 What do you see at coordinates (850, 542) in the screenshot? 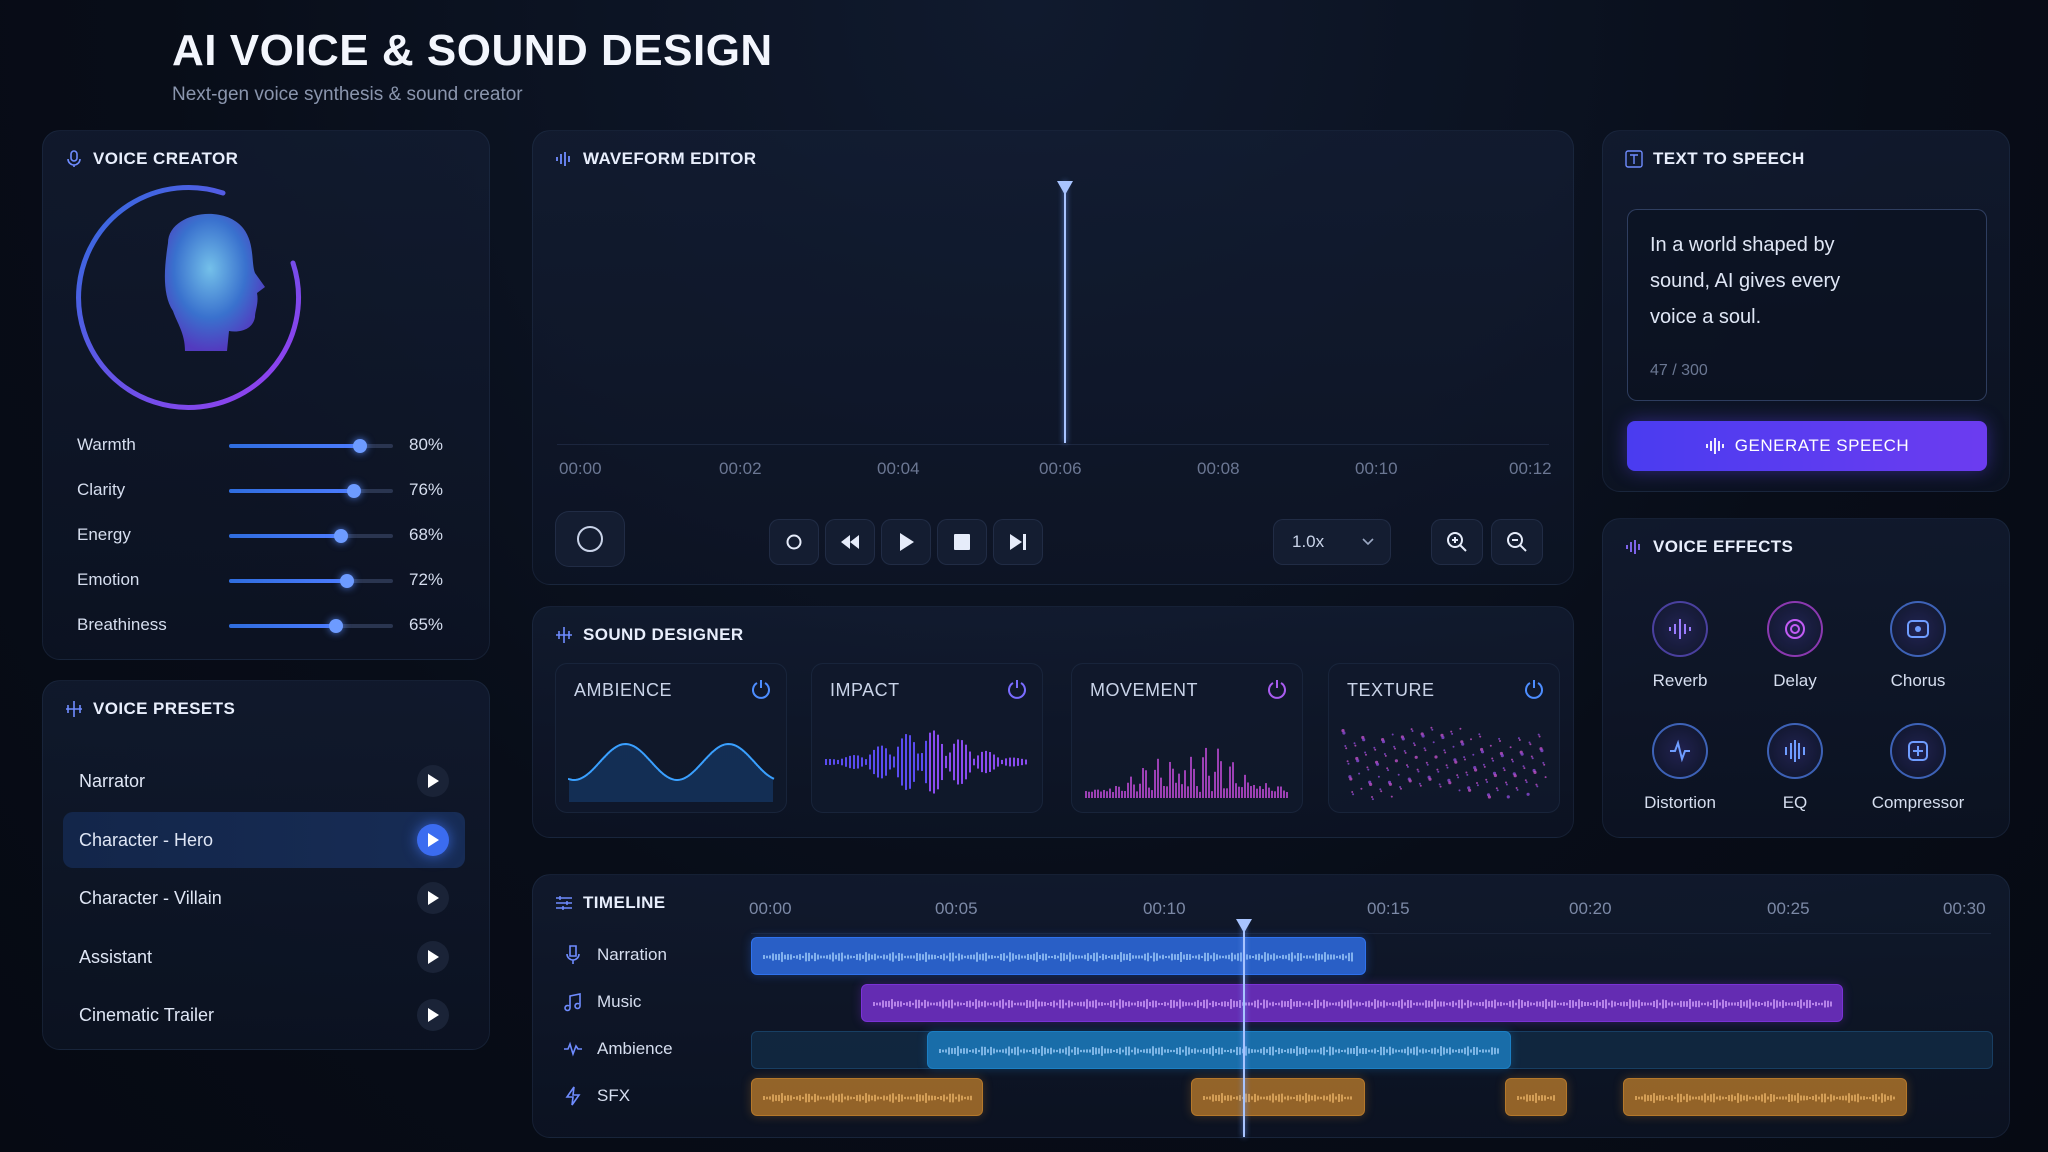
I see `rewind-button` at bounding box center [850, 542].